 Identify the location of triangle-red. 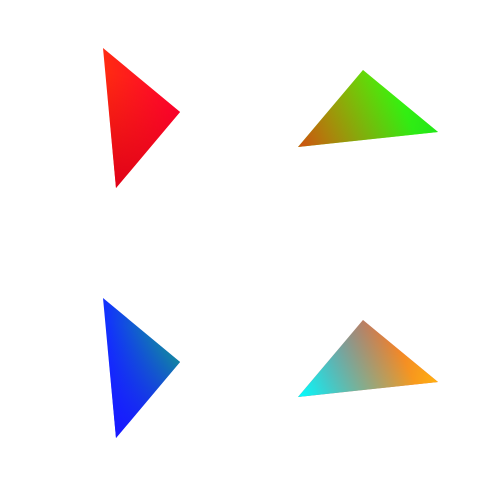
(141, 118).